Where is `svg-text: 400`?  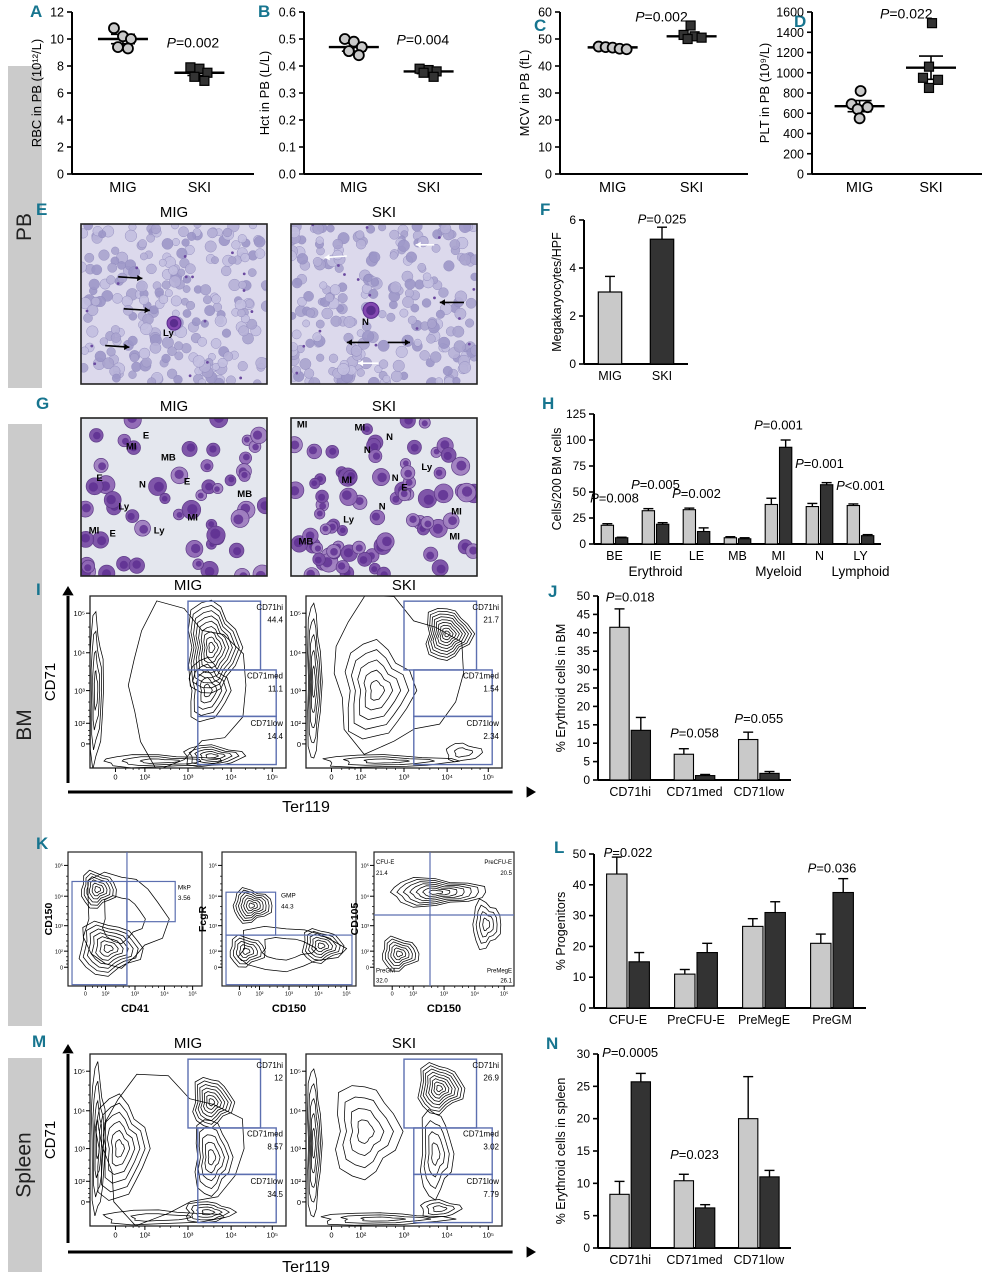
svg-text: 400 is located at coordinates (793, 134).